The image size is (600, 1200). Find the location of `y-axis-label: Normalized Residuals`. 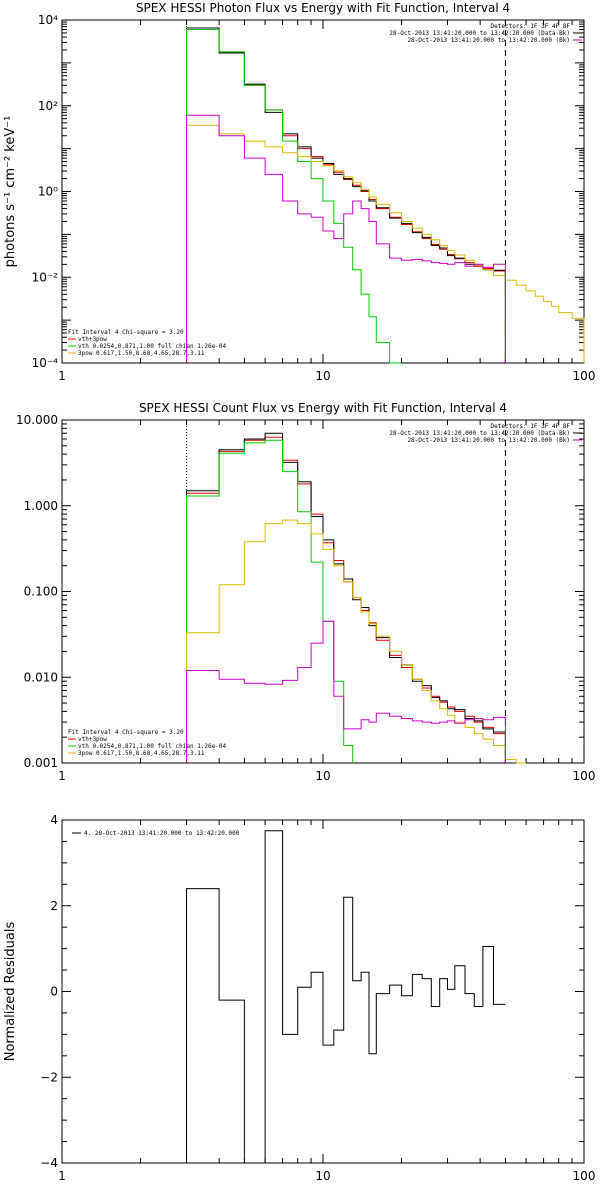

y-axis-label: Normalized Residuals is located at coordinates (10, 992).